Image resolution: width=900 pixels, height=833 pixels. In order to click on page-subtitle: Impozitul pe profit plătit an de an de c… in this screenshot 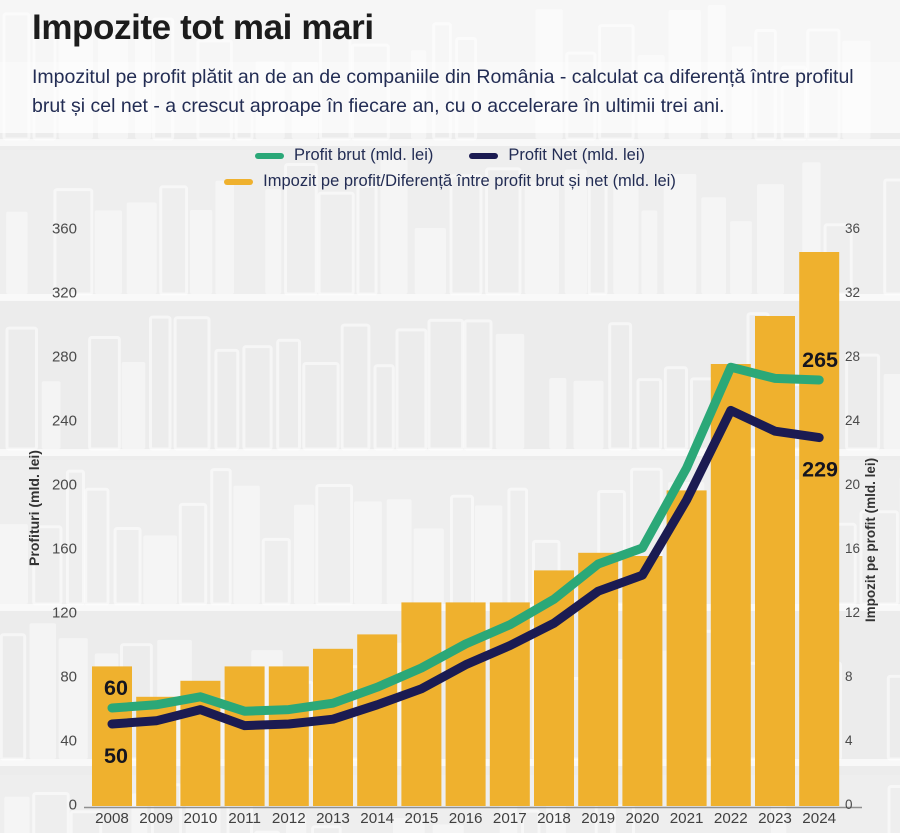, I will do `click(443, 91)`.